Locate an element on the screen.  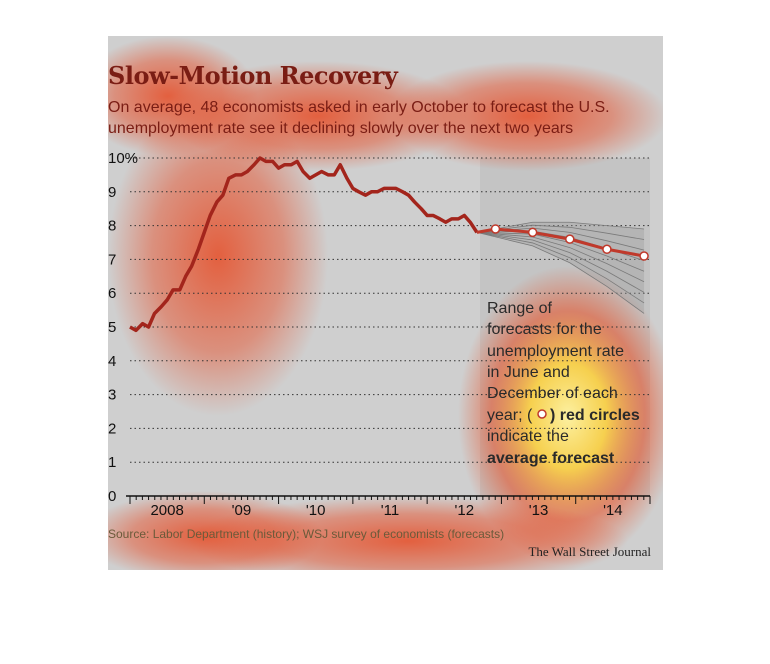
annotation-line-3: unemployment rate is located at coordinates (555, 351).